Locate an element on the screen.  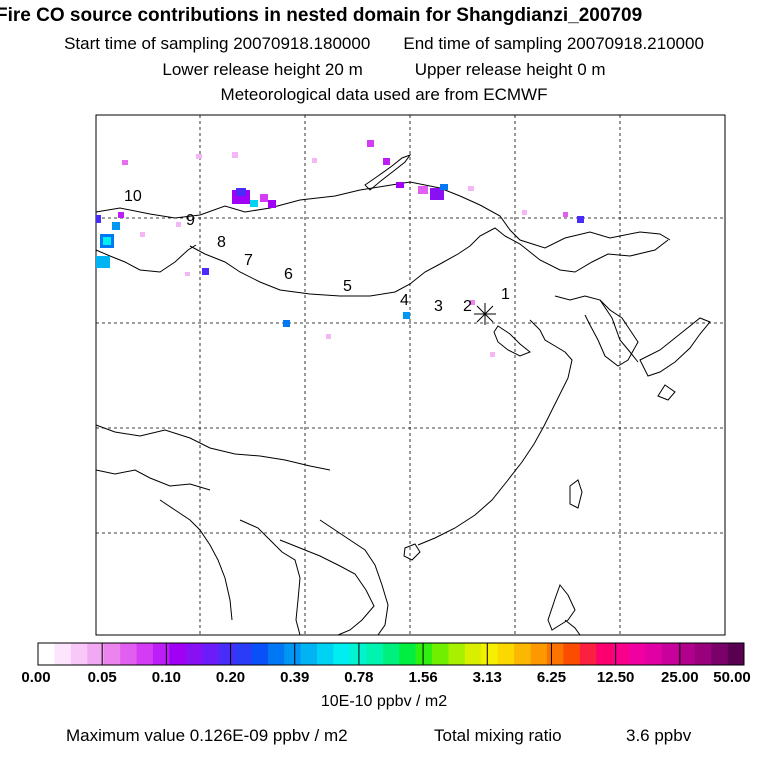
lower-release-label: Lower release height 20 m is located at coordinates (262, 69).